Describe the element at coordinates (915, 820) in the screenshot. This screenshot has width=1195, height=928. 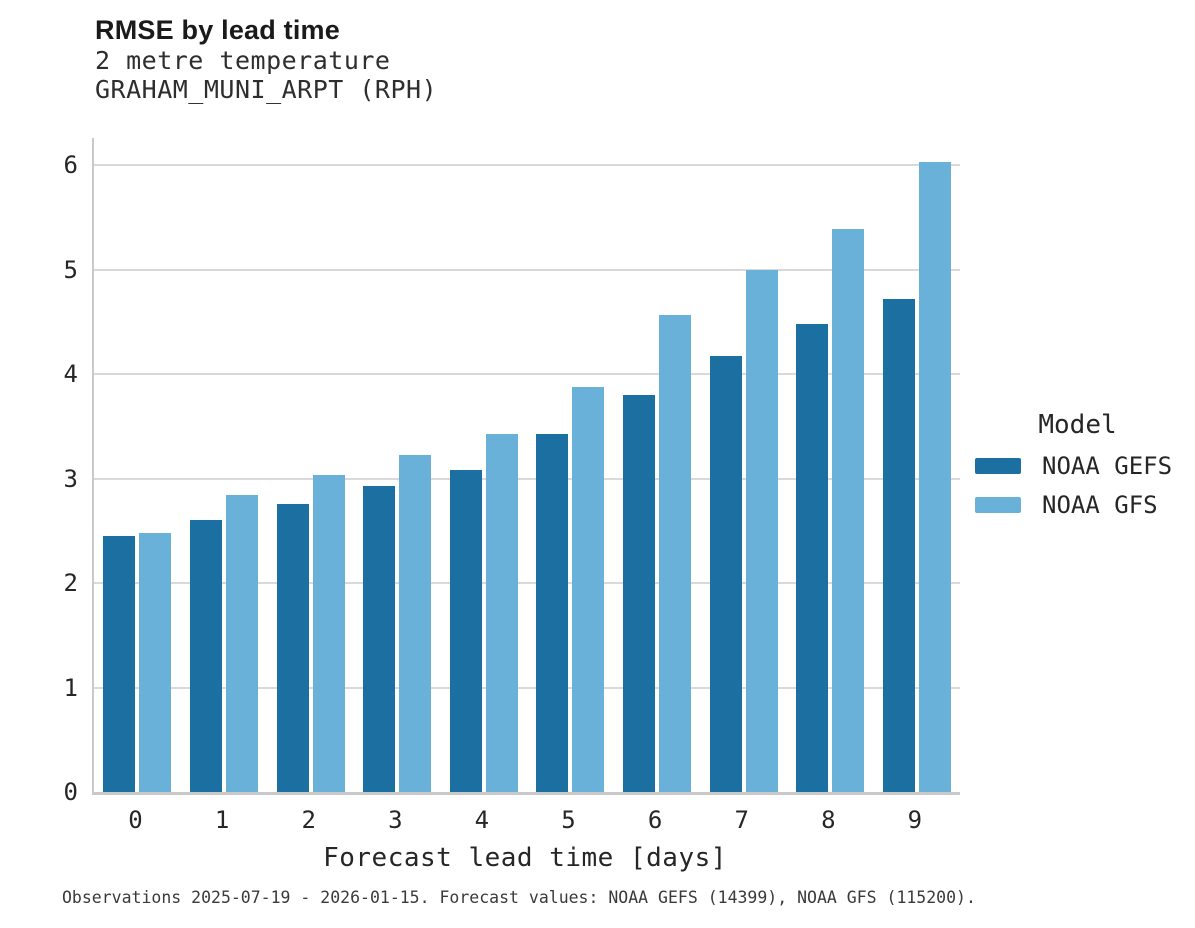
I see `x-tick-label-9: 9` at that location.